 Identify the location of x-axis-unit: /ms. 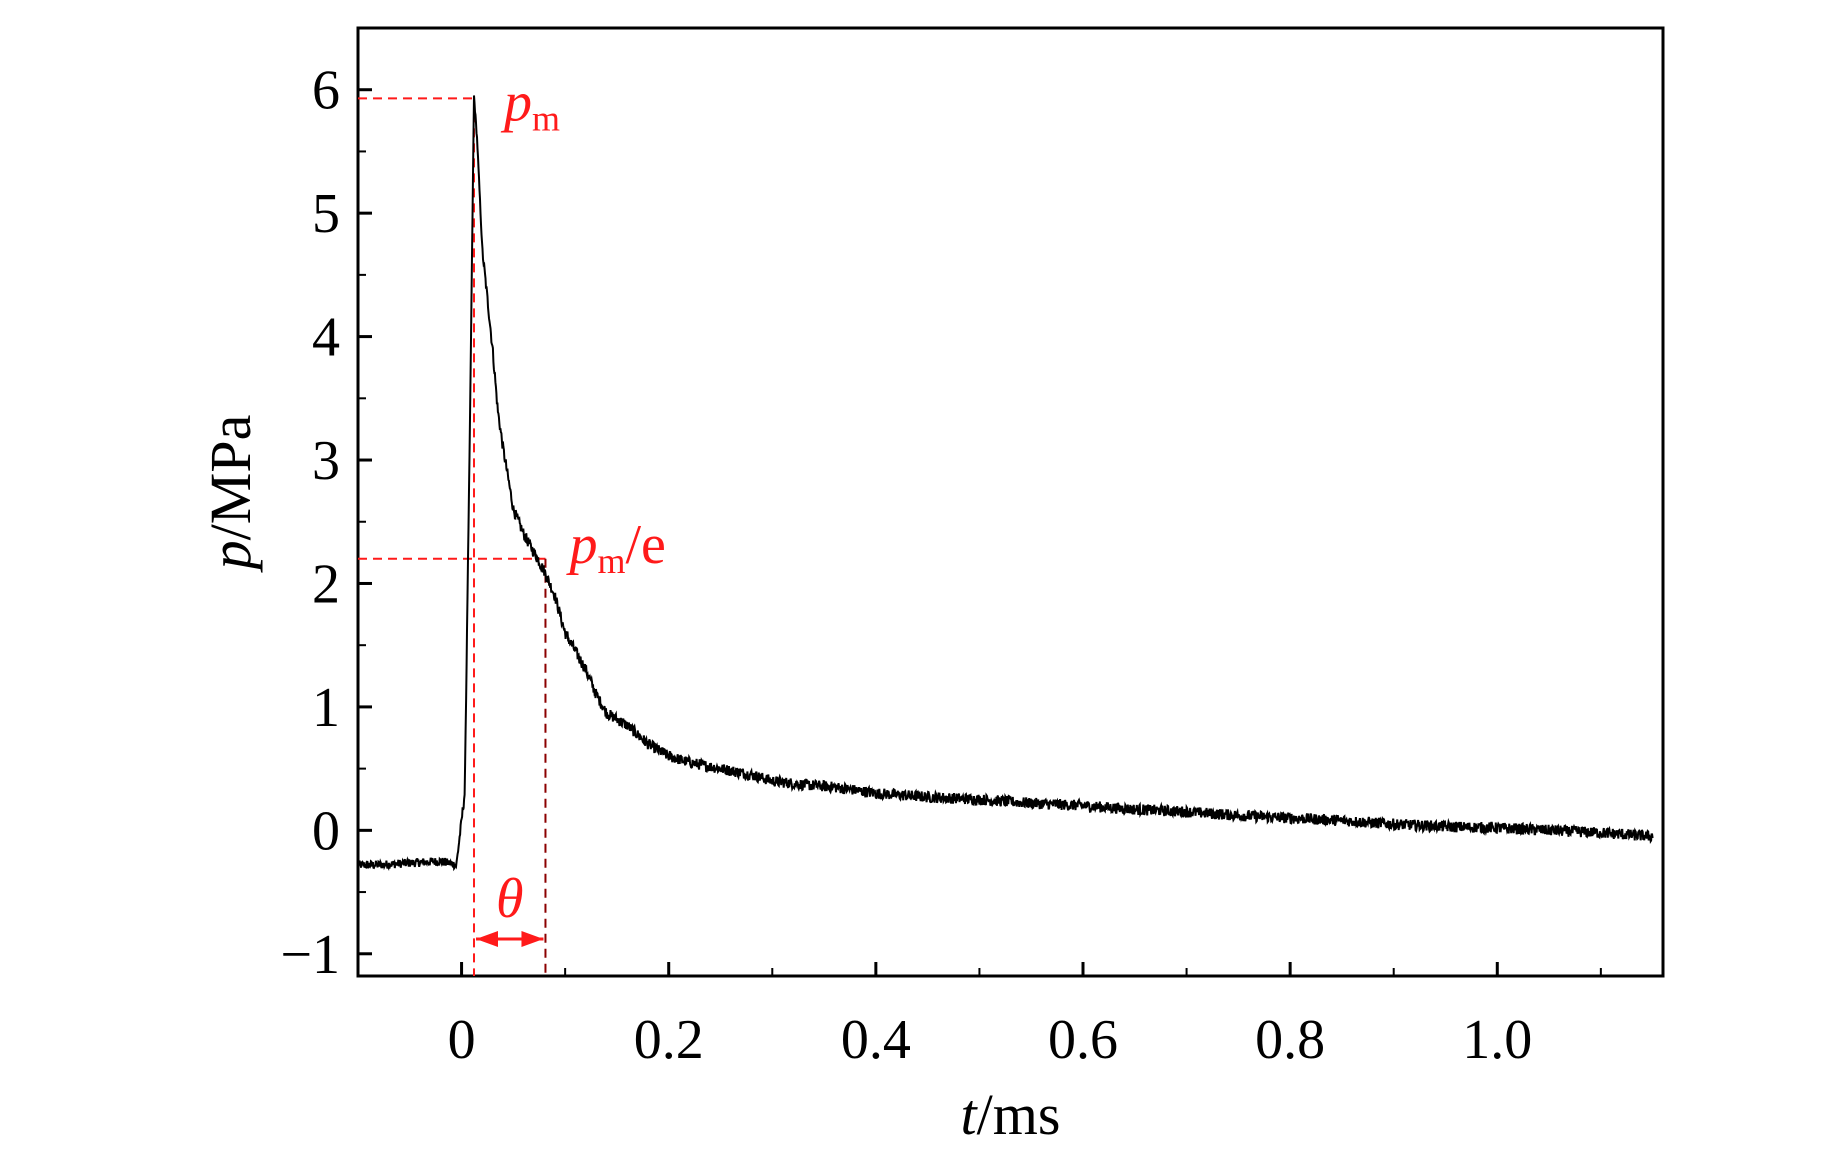
(1019, 1114).